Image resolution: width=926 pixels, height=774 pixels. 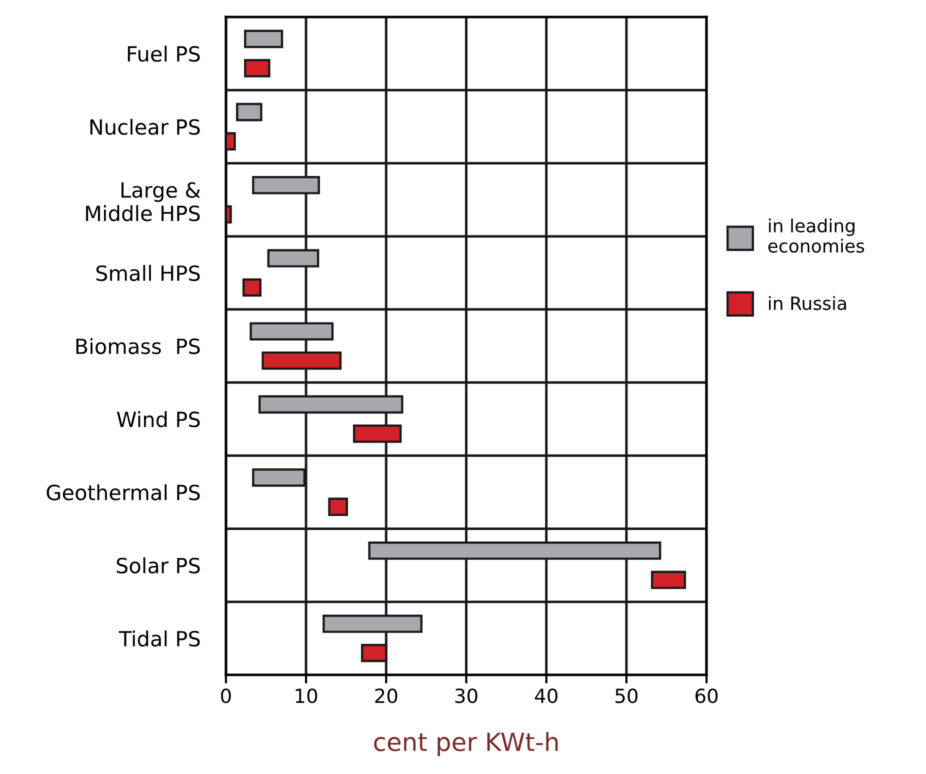 What do you see at coordinates (707, 696) in the screenshot?
I see `x-tick-label: 60` at bounding box center [707, 696].